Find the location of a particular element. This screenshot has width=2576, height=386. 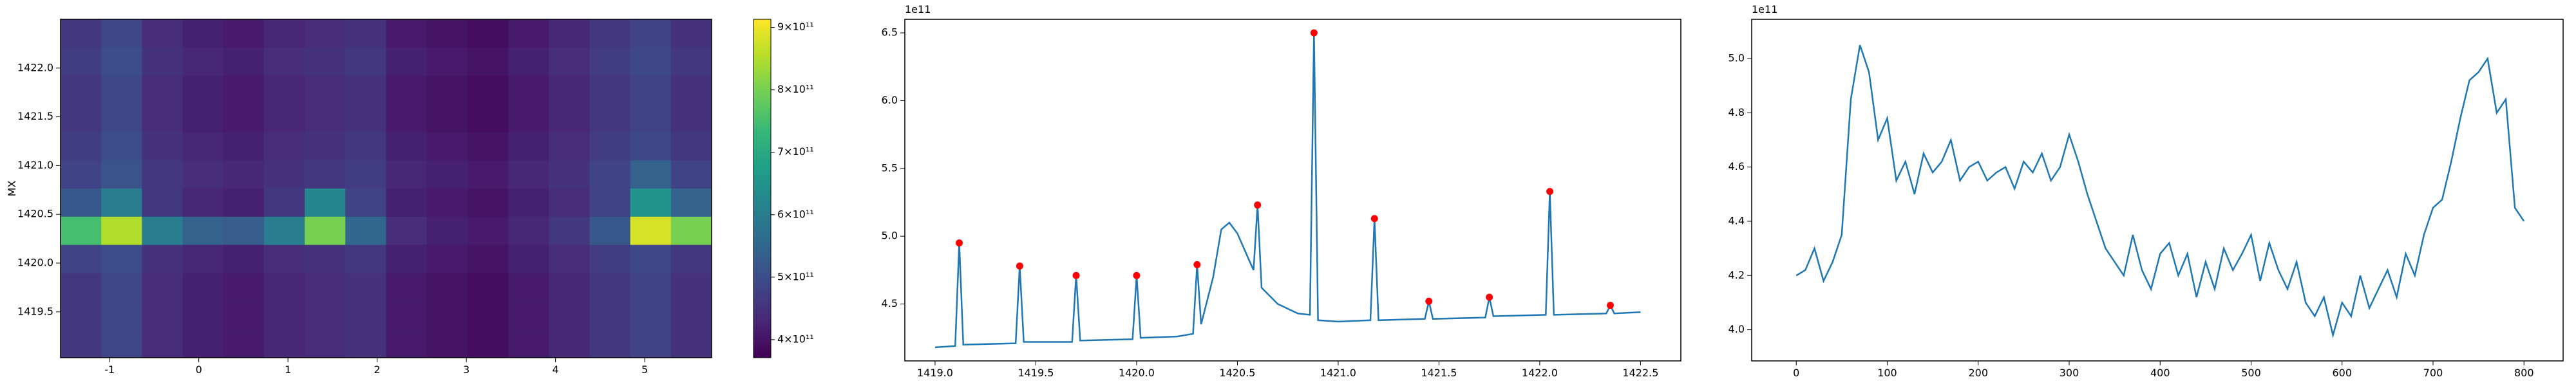

y-tick-label: 4.0 is located at coordinates (1737, 329).